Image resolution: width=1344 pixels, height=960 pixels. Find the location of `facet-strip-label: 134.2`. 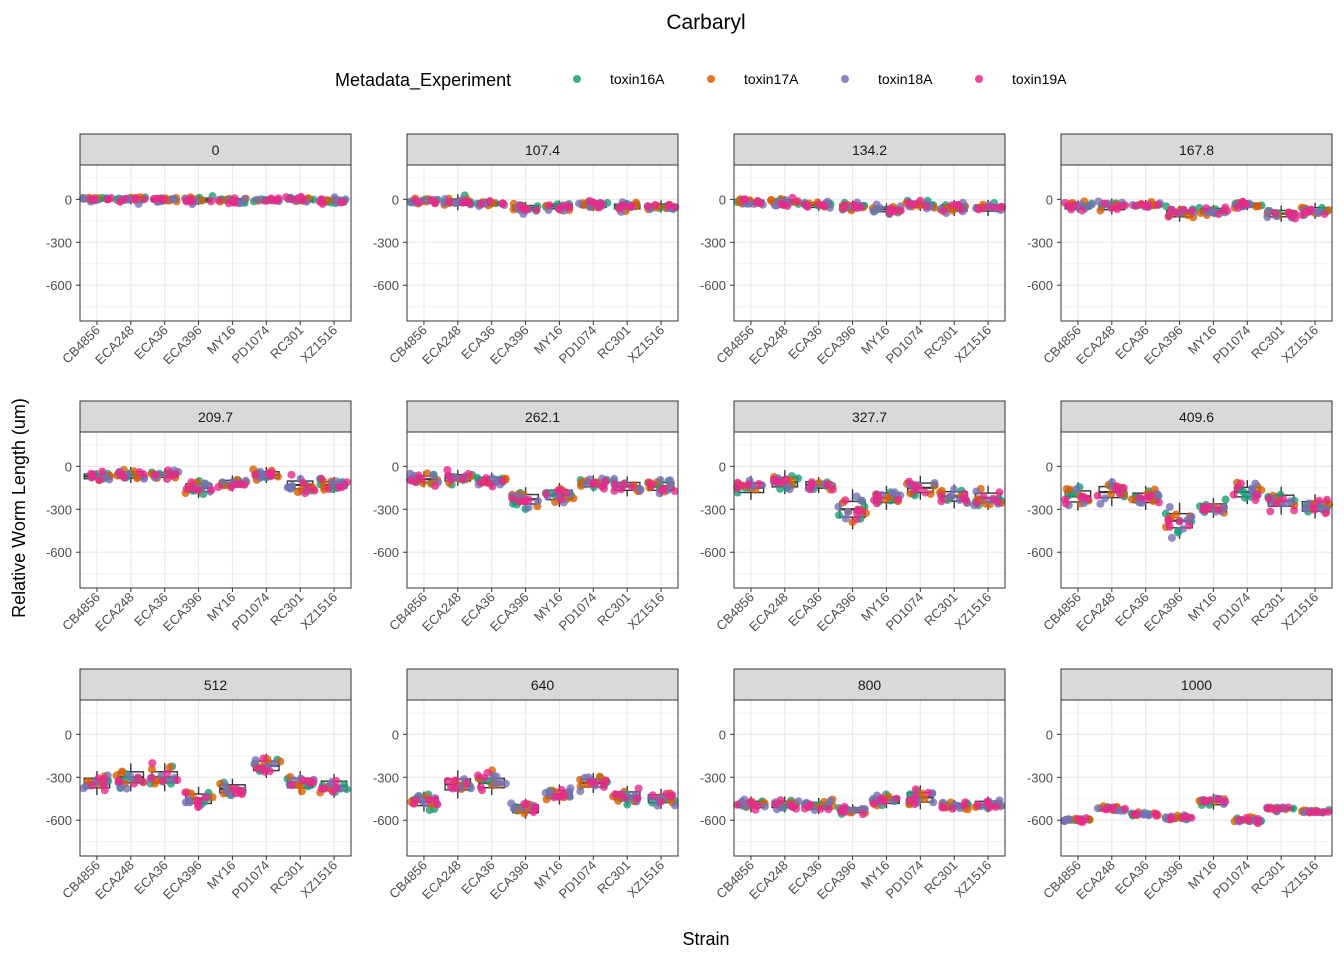

facet-strip-label: 134.2 is located at coordinates (869, 150).